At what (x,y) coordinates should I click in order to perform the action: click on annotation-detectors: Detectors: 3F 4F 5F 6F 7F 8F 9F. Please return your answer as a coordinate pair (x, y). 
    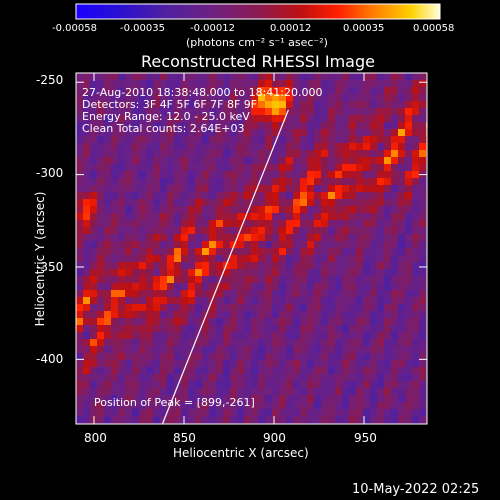
    Looking at the image, I should click on (170, 104).